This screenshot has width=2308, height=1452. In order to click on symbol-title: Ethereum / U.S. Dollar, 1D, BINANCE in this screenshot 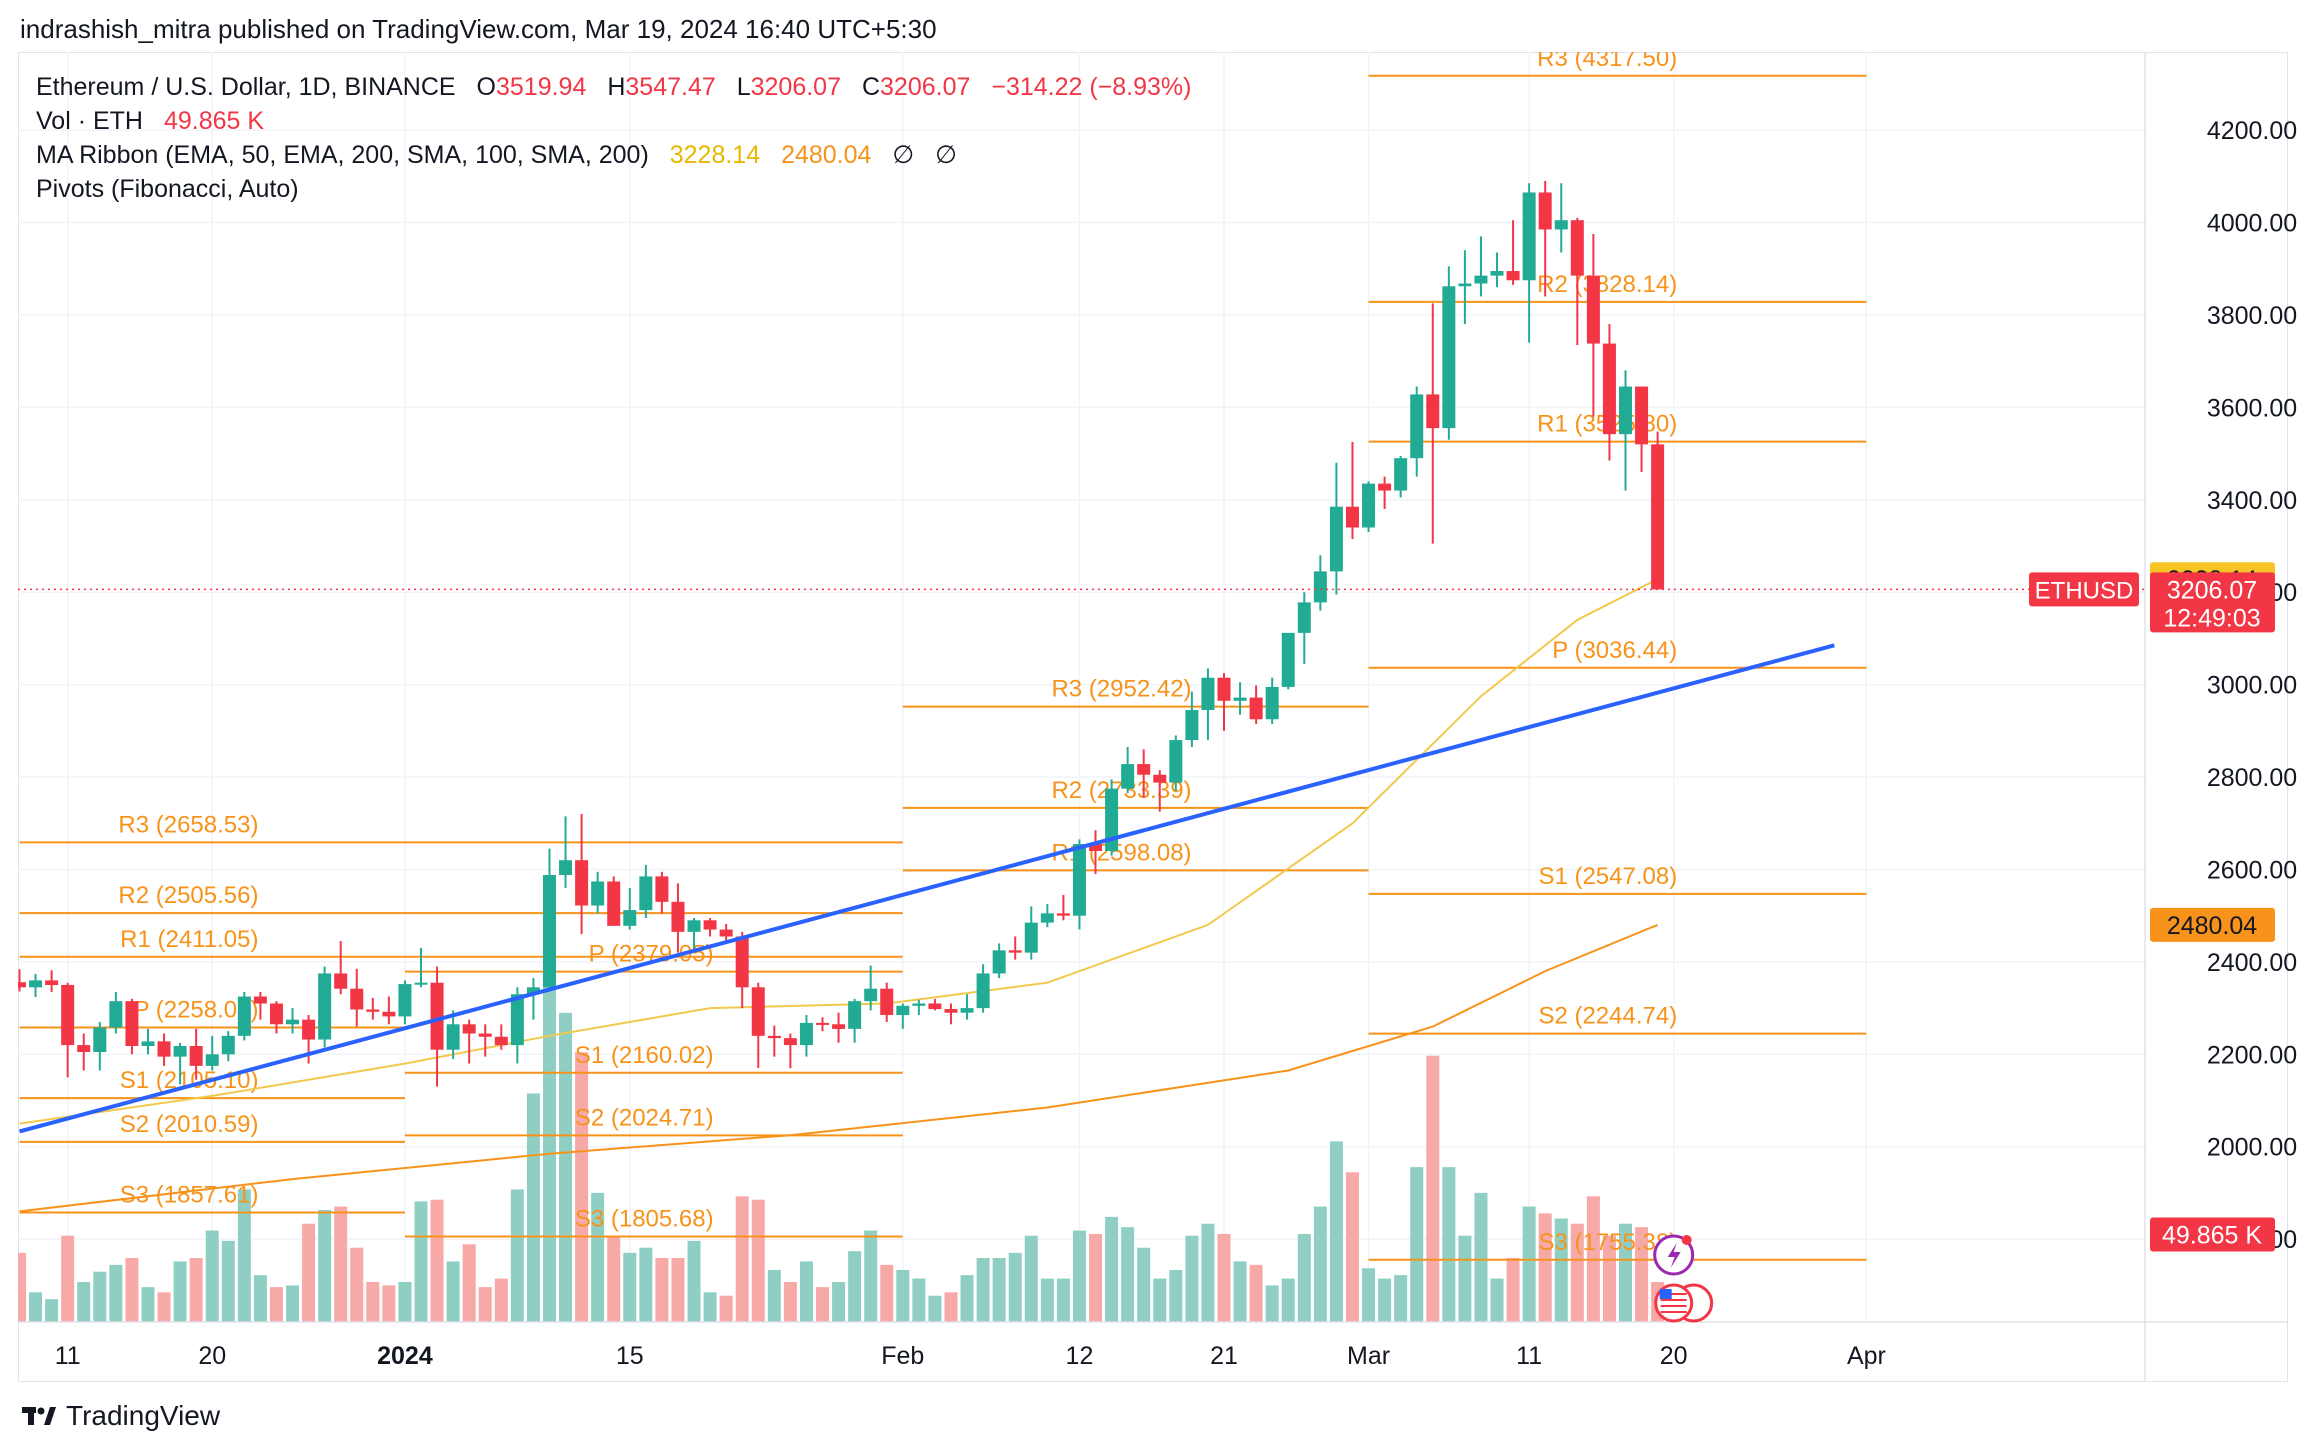, I will do `click(246, 87)`.